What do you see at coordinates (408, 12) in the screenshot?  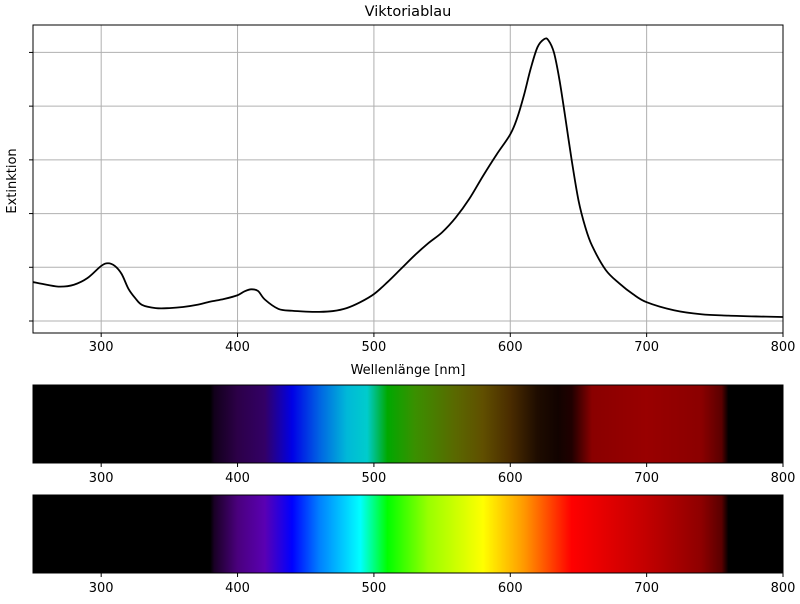 I see `chart-title: Viktoriablau` at bounding box center [408, 12].